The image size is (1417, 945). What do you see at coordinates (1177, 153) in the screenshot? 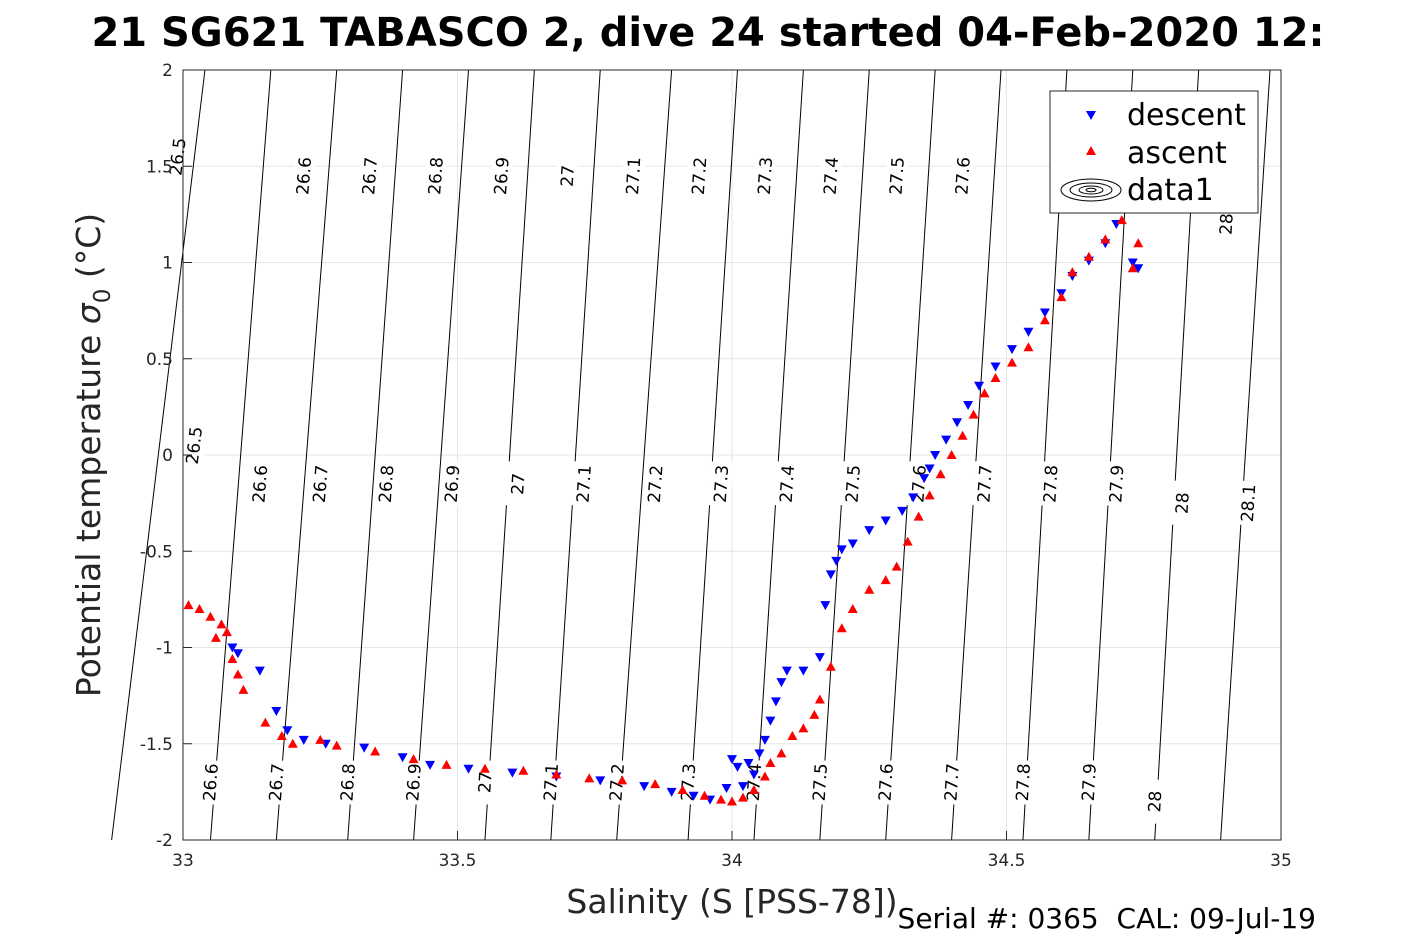
I see `legend-label-ascent: ascent` at bounding box center [1177, 153].